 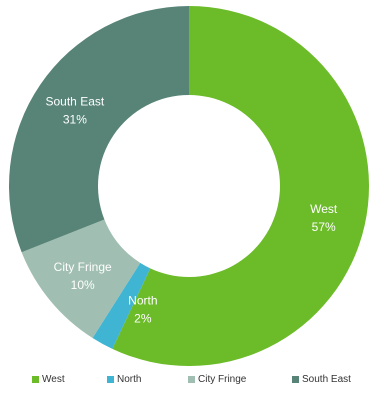 What do you see at coordinates (83, 267) in the screenshot?
I see `slice-label-city-fringe: City Fringe` at bounding box center [83, 267].